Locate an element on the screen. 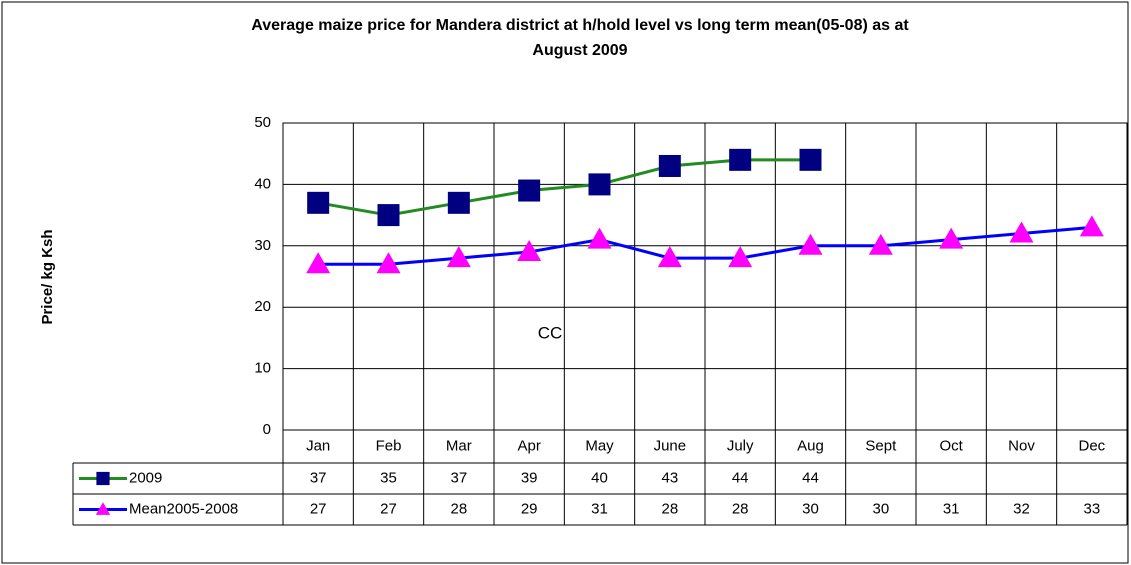  x-tick-label: Oct is located at coordinates (951, 445).